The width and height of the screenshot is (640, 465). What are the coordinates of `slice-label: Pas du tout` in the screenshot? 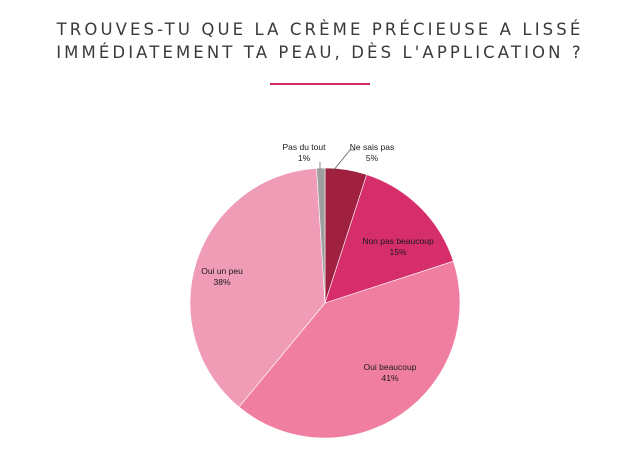 It's located at (304, 147).